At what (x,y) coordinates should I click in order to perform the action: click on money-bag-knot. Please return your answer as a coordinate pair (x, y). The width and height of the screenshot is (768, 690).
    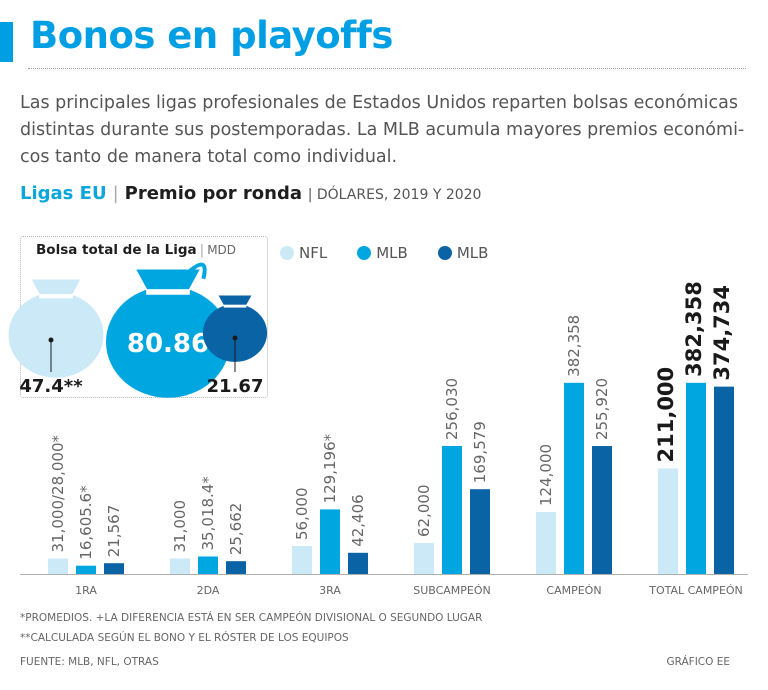
    Looking at the image, I should click on (196, 271).